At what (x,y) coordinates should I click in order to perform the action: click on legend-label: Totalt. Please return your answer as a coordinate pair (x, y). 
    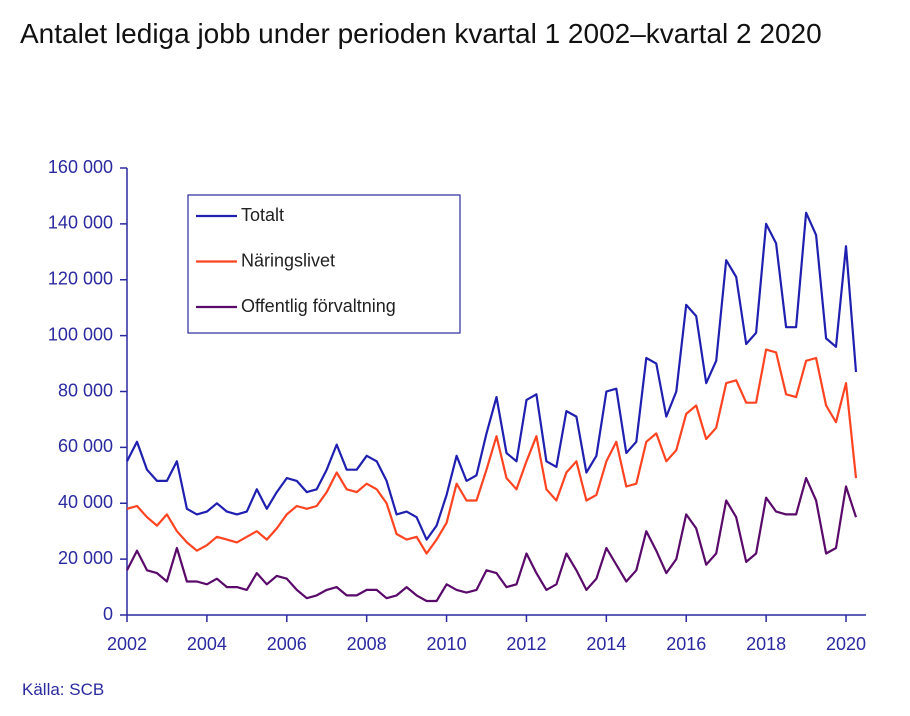
    Looking at the image, I should click on (262, 215).